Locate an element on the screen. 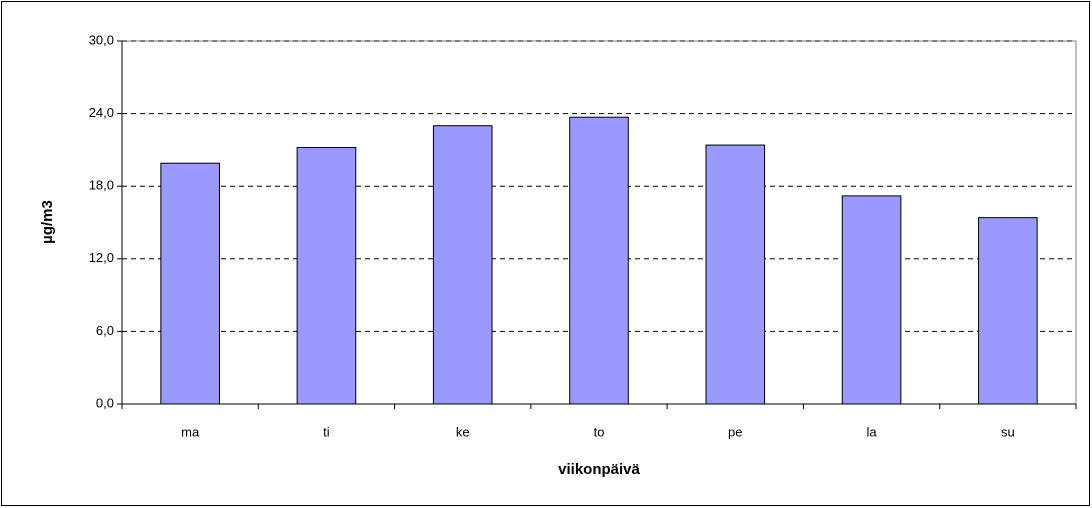 The width and height of the screenshot is (1092, 508). x-tick-label: la is located at coordinates (872, 431).